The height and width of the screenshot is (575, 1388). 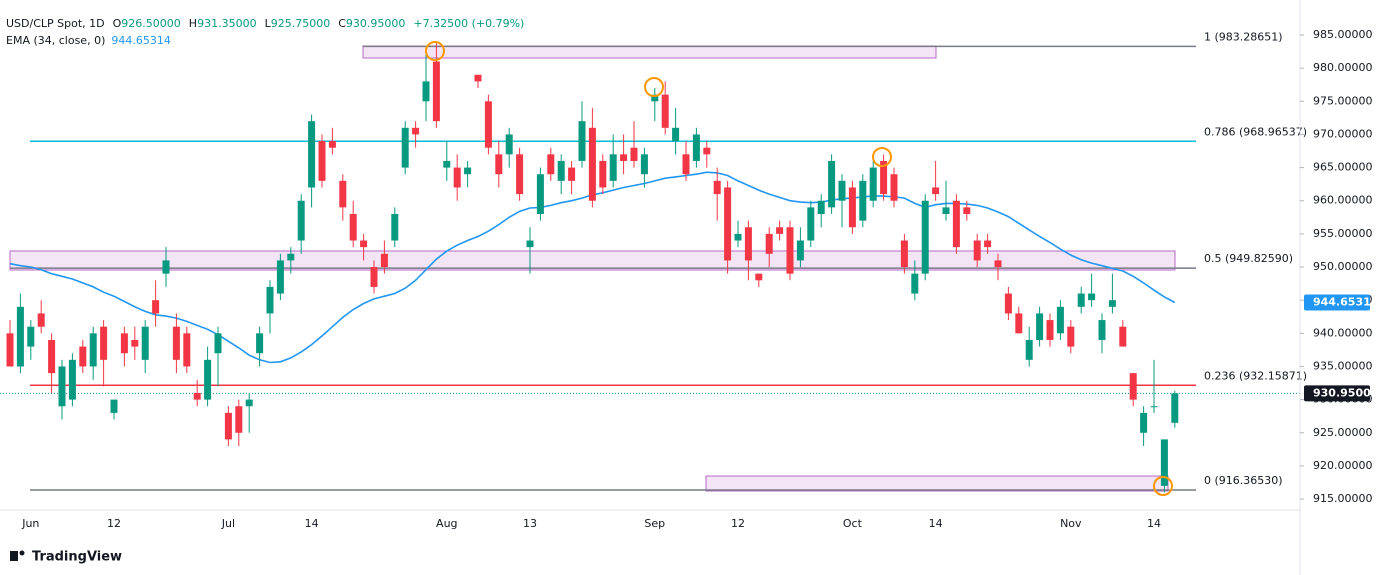 I want to click on x-tick-label: Nov, so click(x=1071, y=523).